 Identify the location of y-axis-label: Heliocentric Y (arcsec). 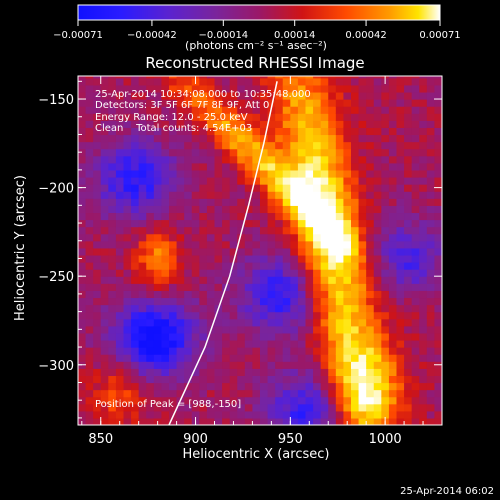
(20, 248).